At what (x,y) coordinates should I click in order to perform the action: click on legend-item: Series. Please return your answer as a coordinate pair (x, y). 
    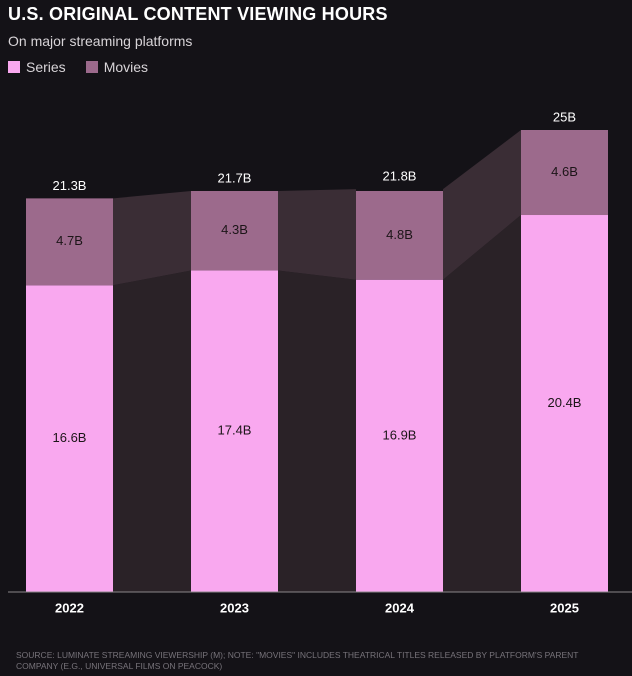
    Looking at the image, I should click on (37, 67).